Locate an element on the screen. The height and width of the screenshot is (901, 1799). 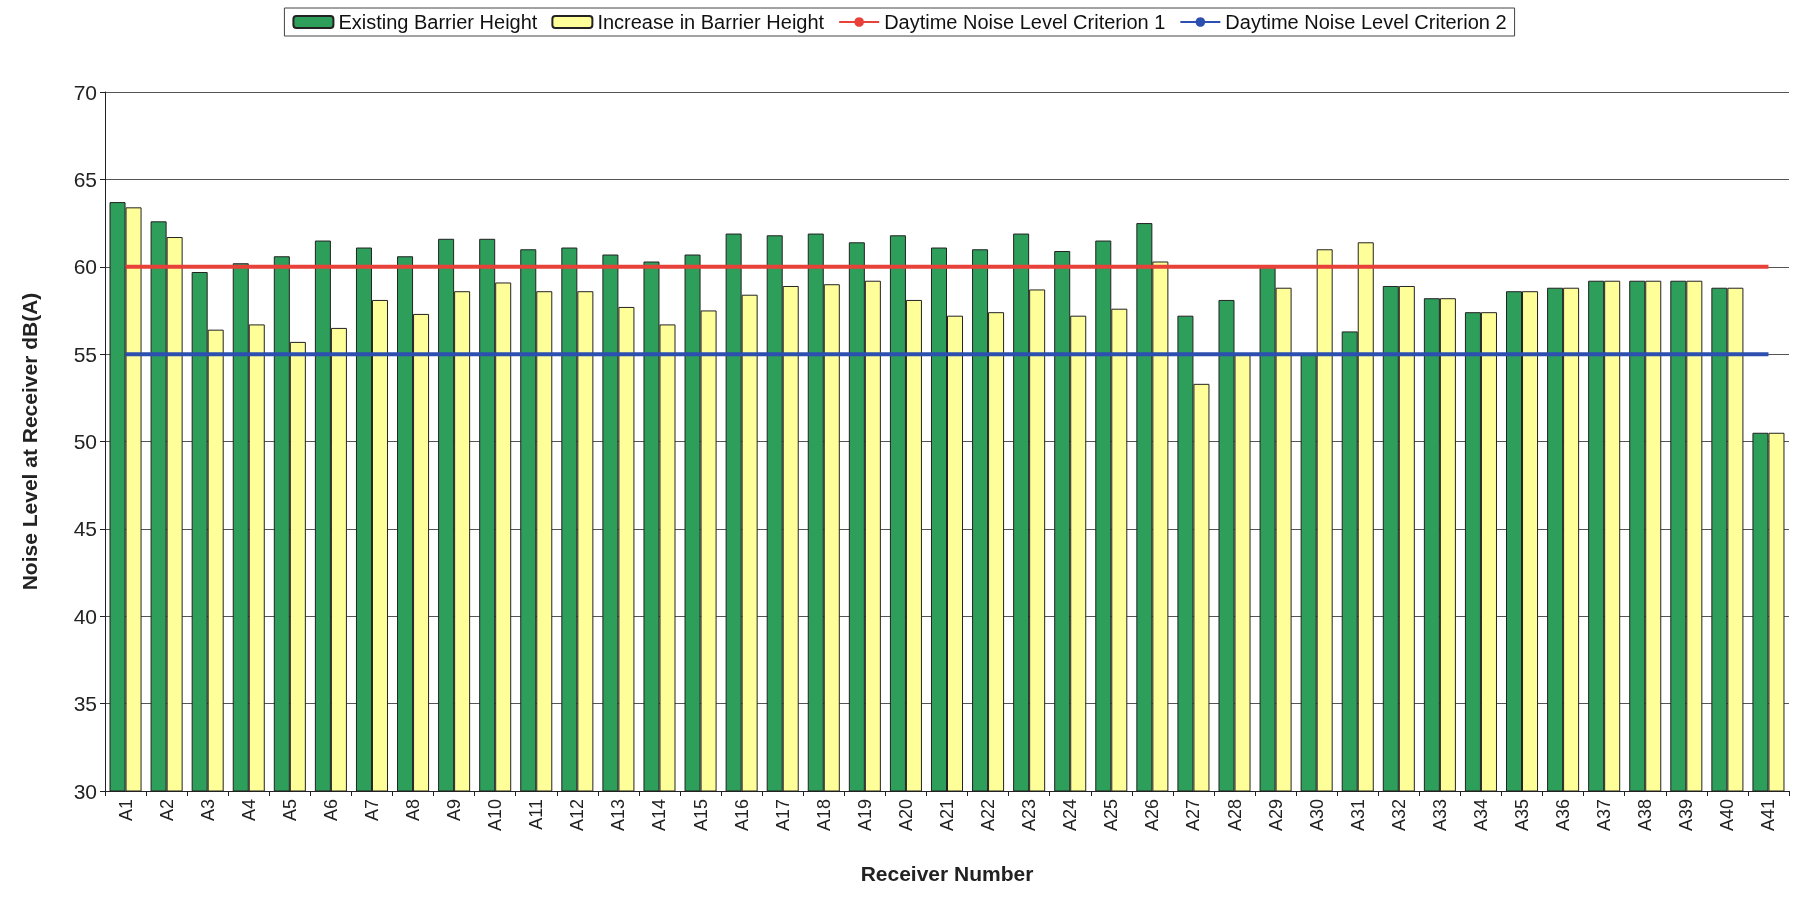
x-tick-label: A17 is located at coordinates (782, 815).